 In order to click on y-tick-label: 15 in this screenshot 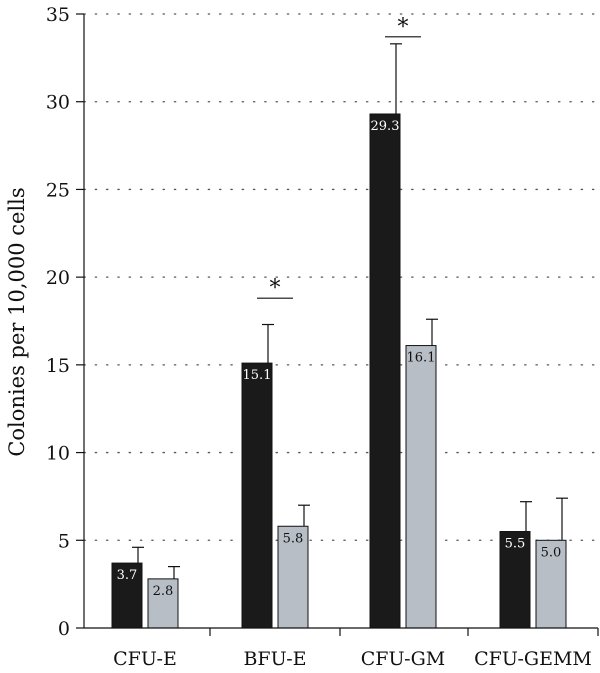, I will do `click(58, 366)`.